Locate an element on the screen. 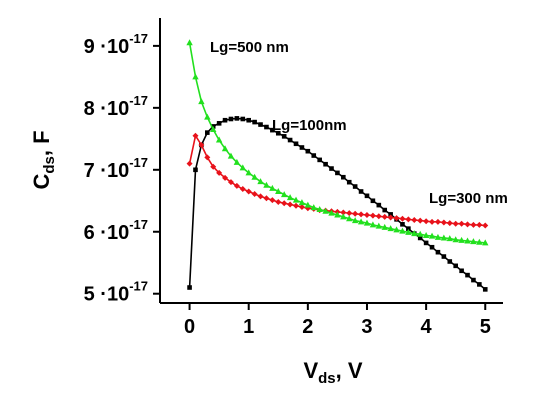  x-tick-label: 1 is located at coordinates (248, 327).